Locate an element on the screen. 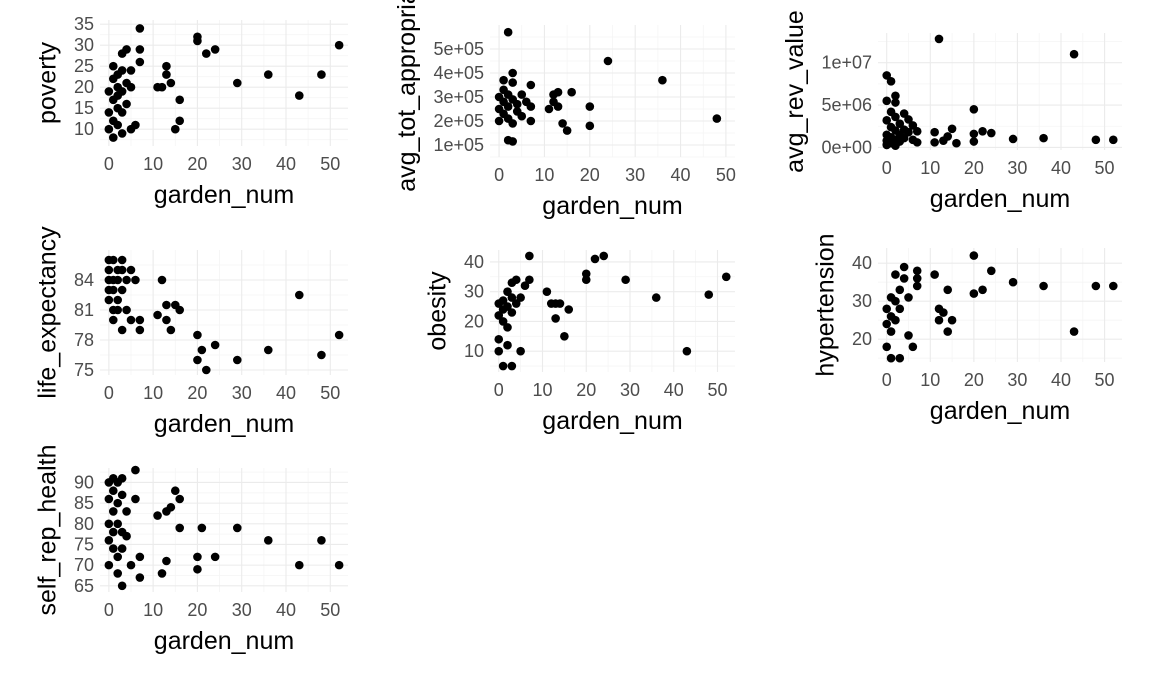 The height and width of the screenshot is (691, 1152). y-tick-label: 40 is located at coordinates (862, 263).